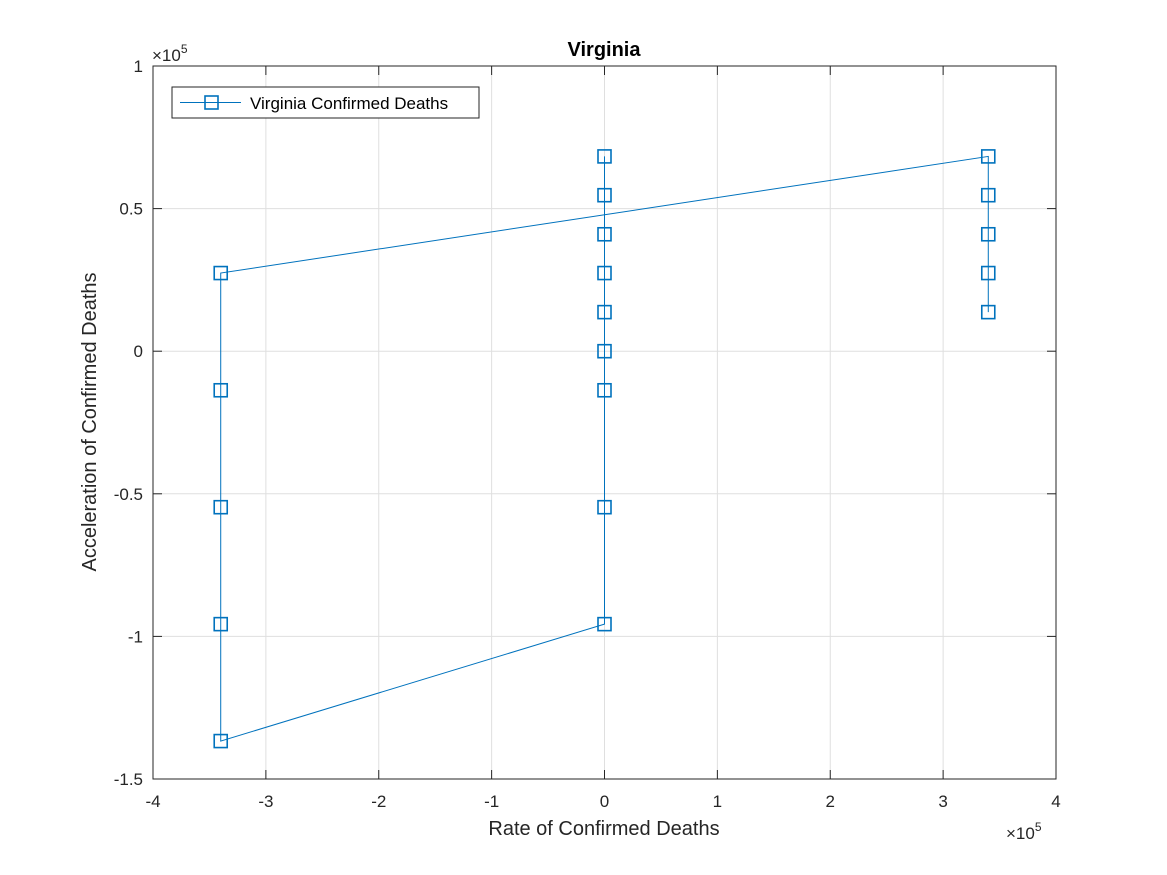  Describe the element at coordinates (1055, 801) in the screenshot. I see `x-tick-label: 4` at that location.